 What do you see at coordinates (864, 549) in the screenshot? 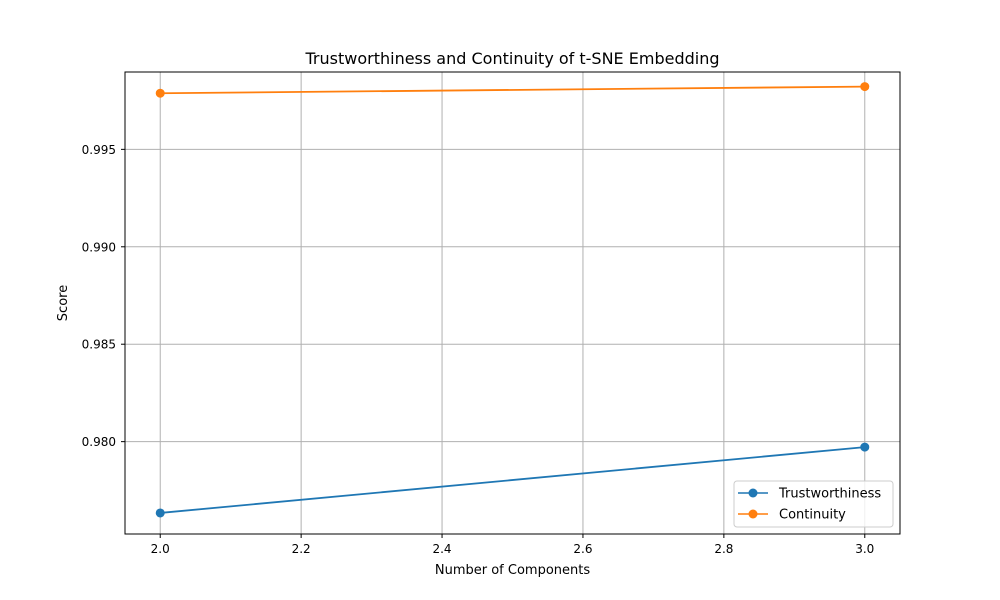
I see `x-tick-label: 3.0` at bounding box center [864, 549].